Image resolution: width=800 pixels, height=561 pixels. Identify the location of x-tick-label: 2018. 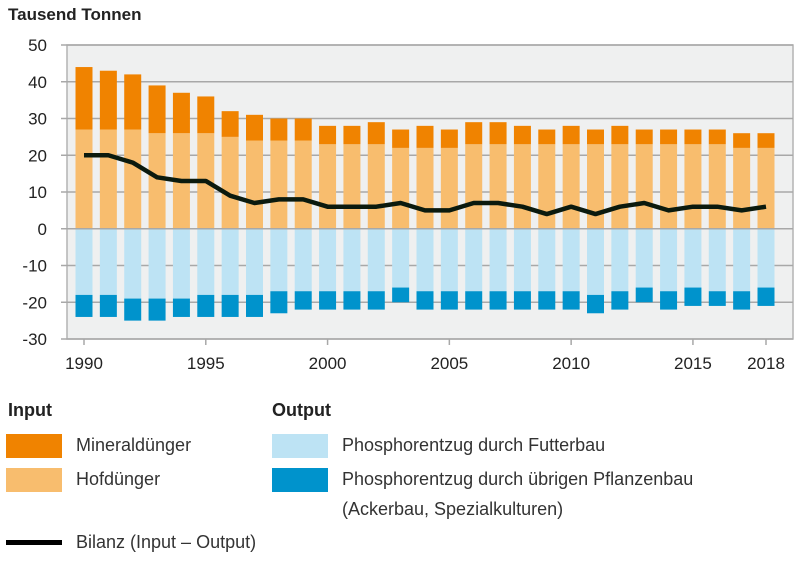
(766, 363).